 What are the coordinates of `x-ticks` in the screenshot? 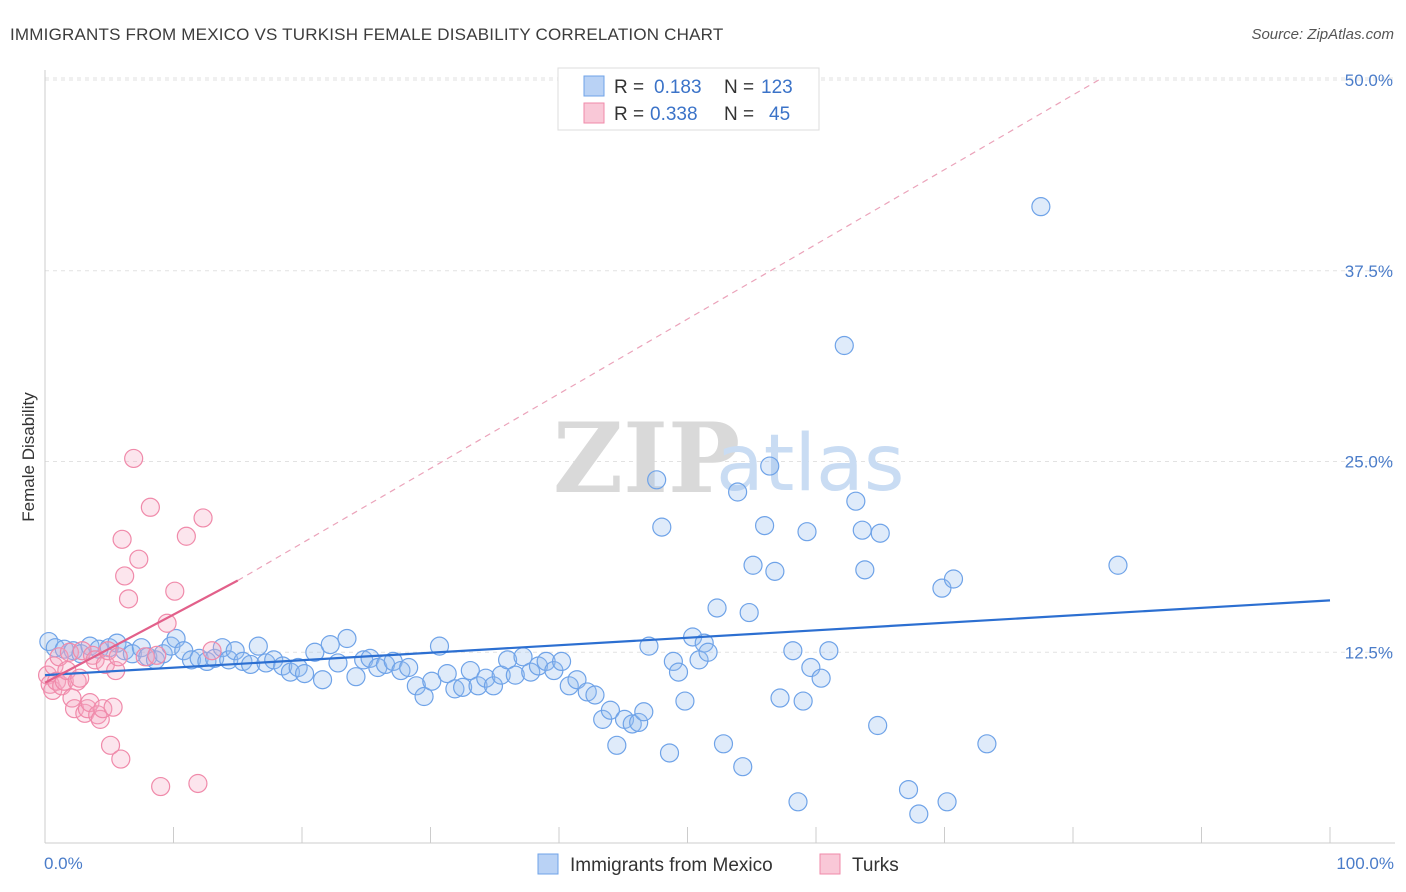 It's located at (687, 835).